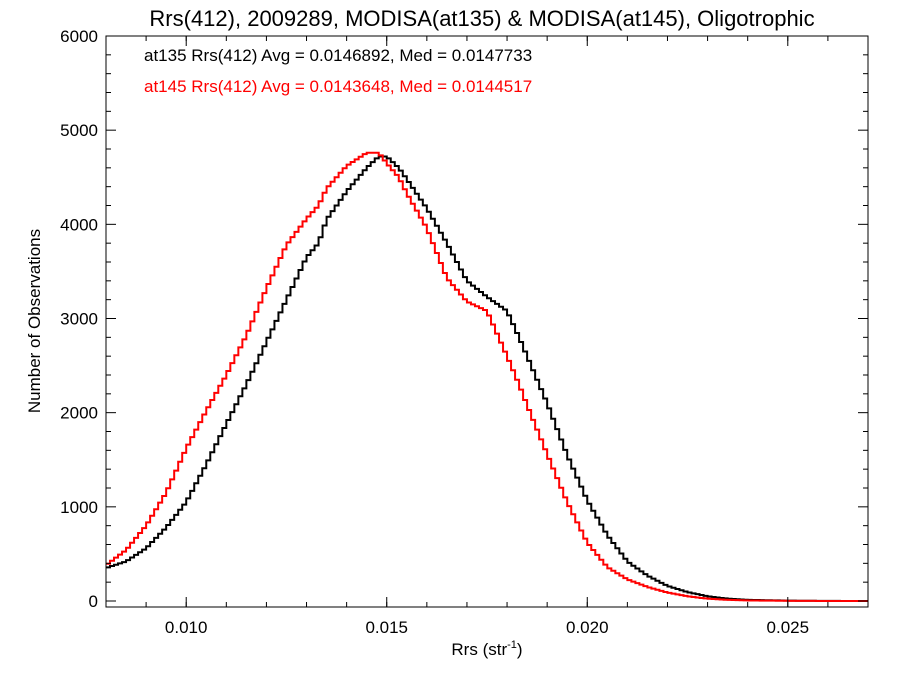 This screenshot has height=675, width=900. I want to click on x-axis-label: Rrs (str-1), so click(486, 649).